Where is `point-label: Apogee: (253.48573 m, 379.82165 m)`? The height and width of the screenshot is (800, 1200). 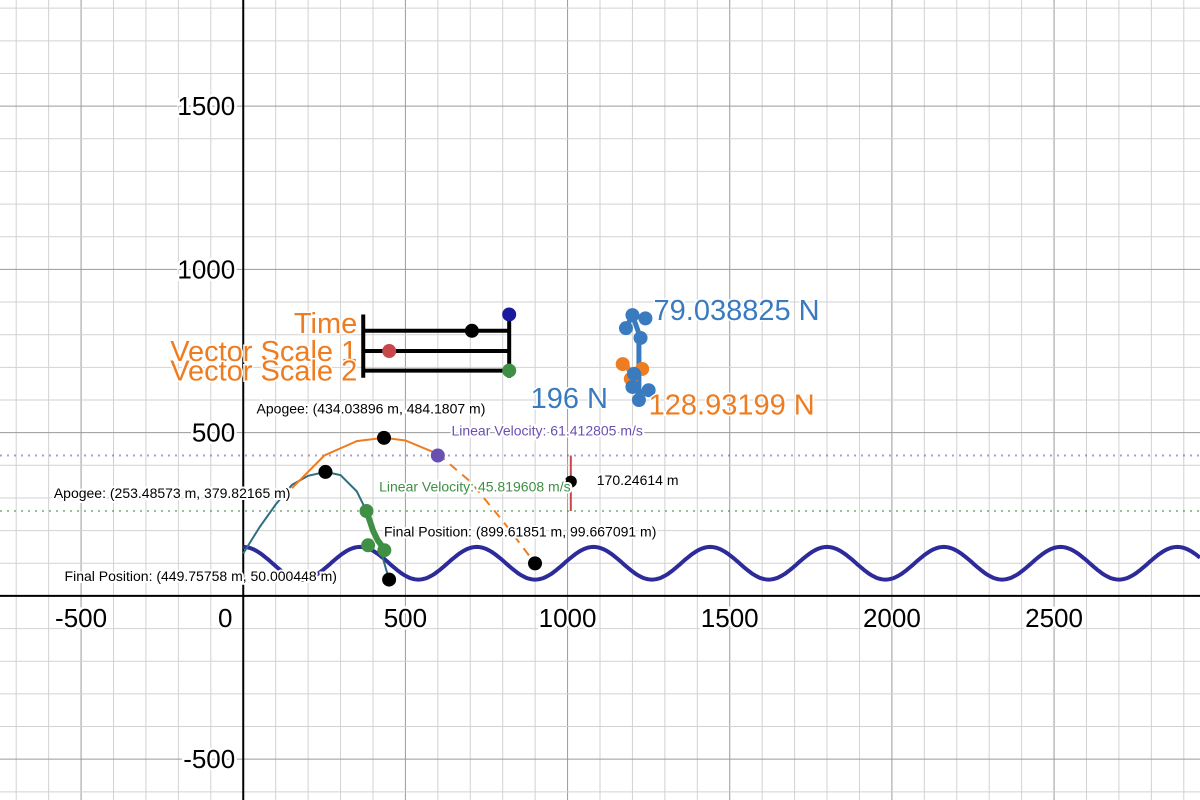 point-label: Apogee: (253.48573 m, 379.82165 m) is located at coordinates (172, 493).